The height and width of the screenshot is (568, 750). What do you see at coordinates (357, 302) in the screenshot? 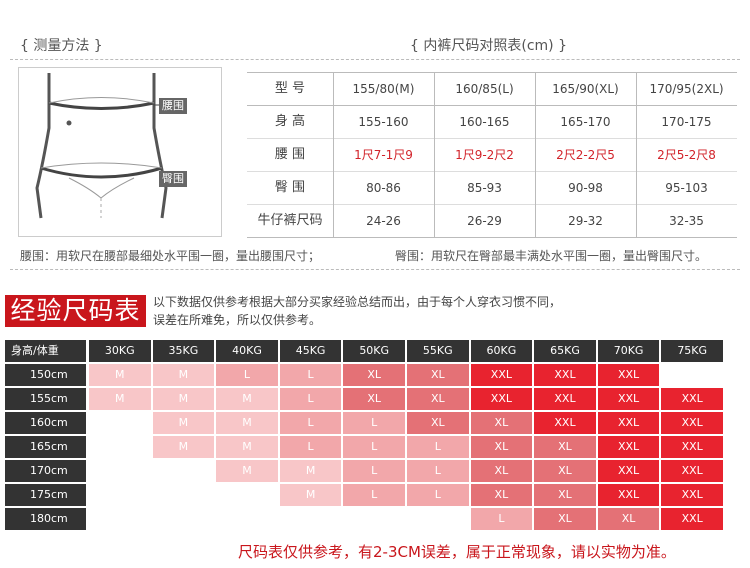
I see `intro-line: 以下数据仅供参考根据大部分买家经验总结而出，由于每个人穿衣习惯不同，` at bounding box center [357, 302].